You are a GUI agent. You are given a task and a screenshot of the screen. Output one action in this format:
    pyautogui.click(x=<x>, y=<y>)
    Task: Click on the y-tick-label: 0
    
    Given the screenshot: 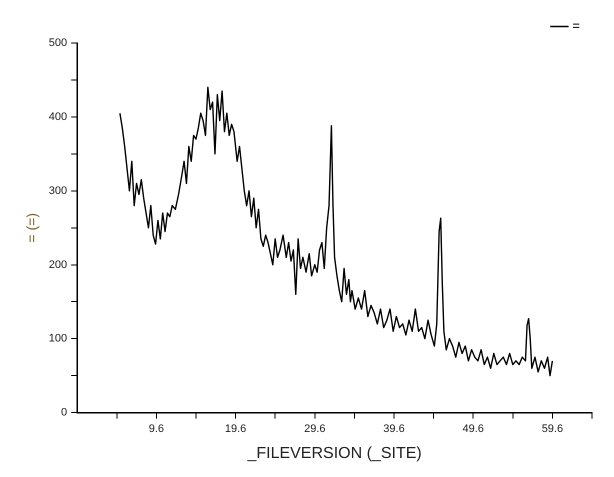 What is the action you would take?
    pyautogui.click(x=64, y=412)
    